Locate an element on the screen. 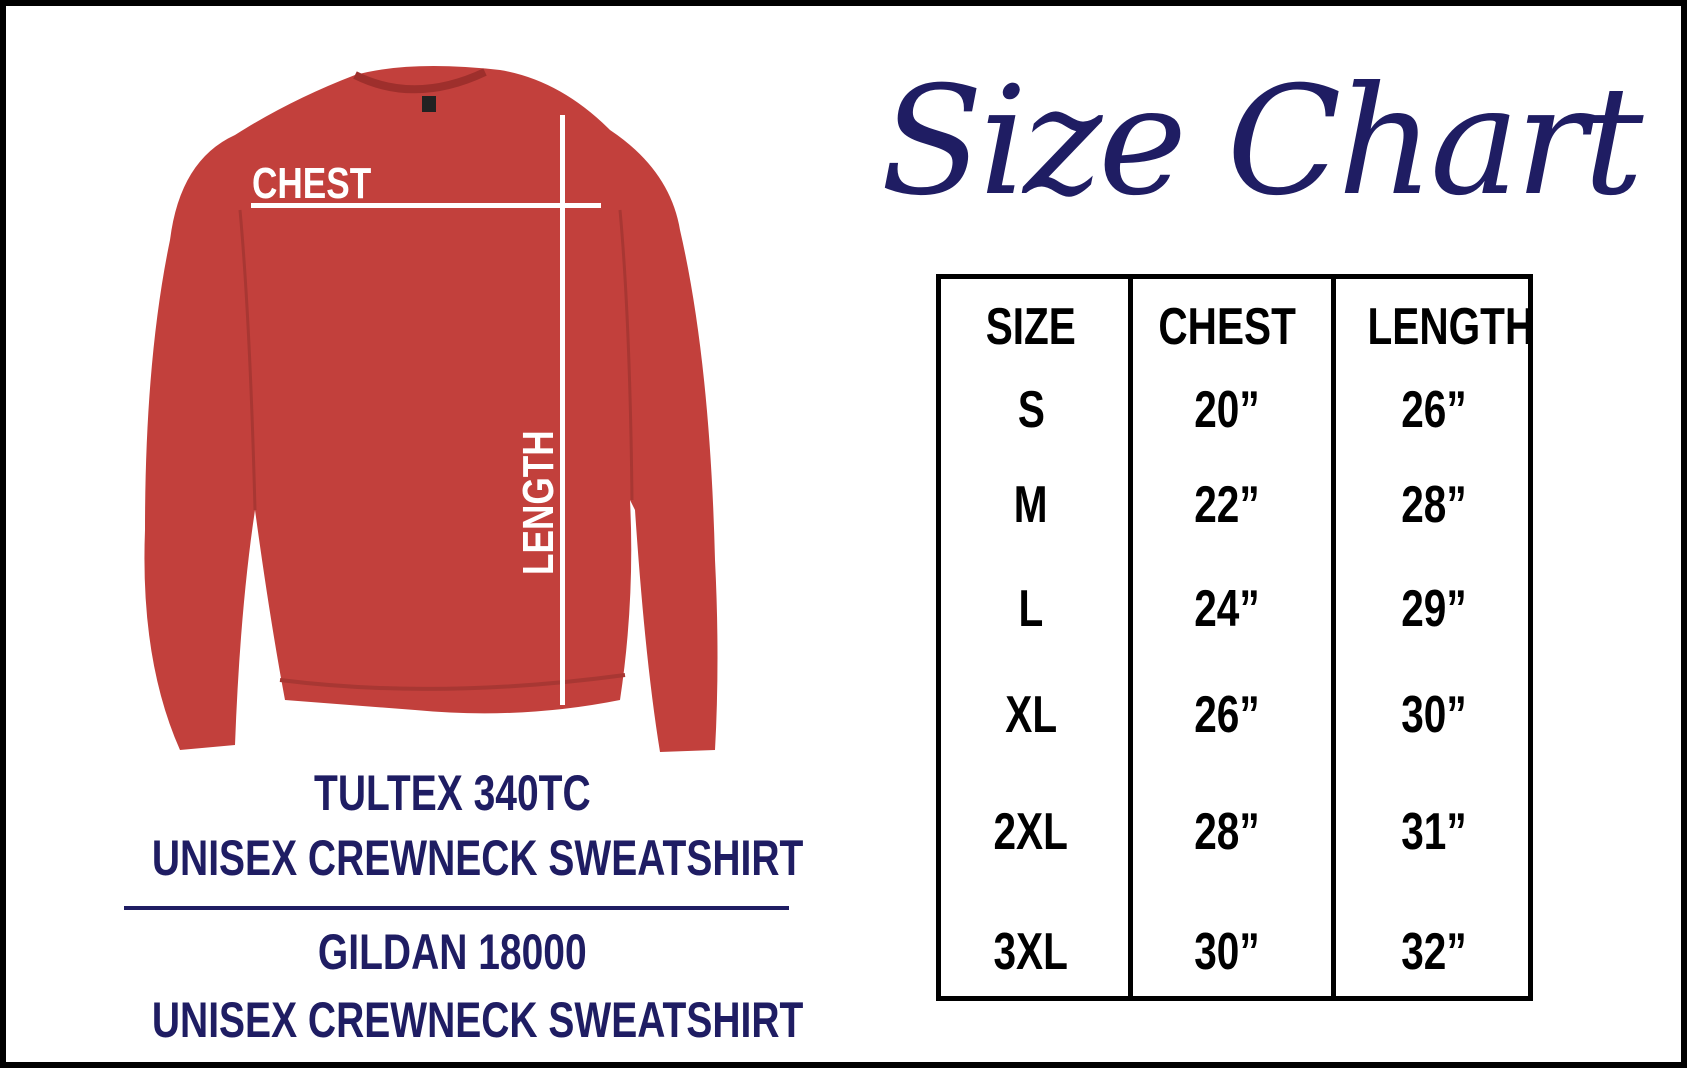 This screenshot has width=1687, height=1068. product-divider is located at coordinates (456, 908).